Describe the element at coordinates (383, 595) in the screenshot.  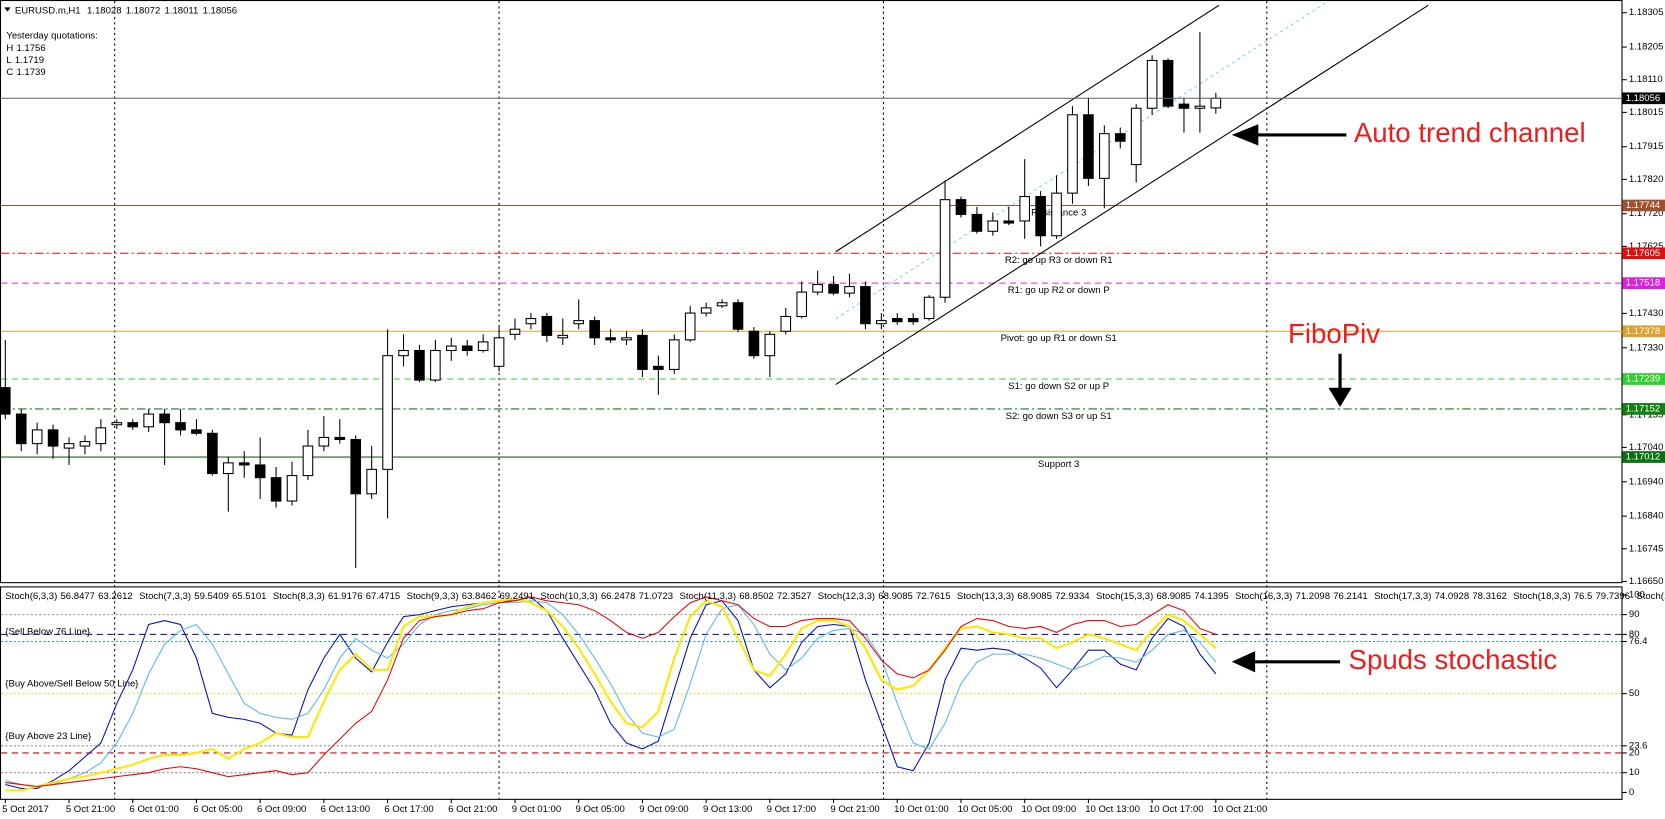
I see `readout-signal: 67.4715` at that location.